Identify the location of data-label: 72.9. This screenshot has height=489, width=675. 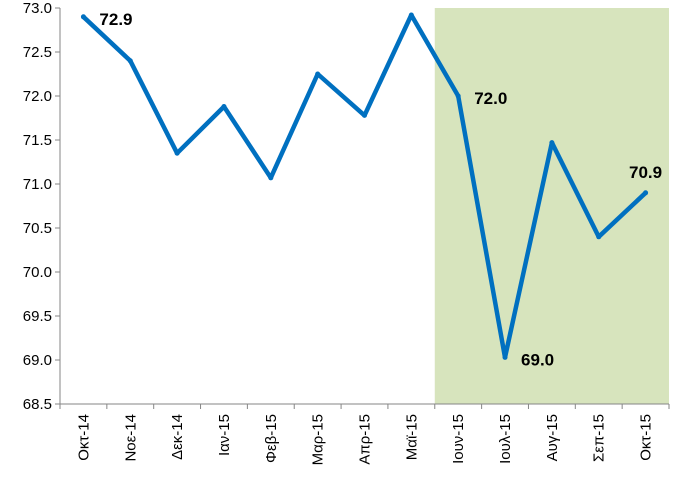
(115, 19).